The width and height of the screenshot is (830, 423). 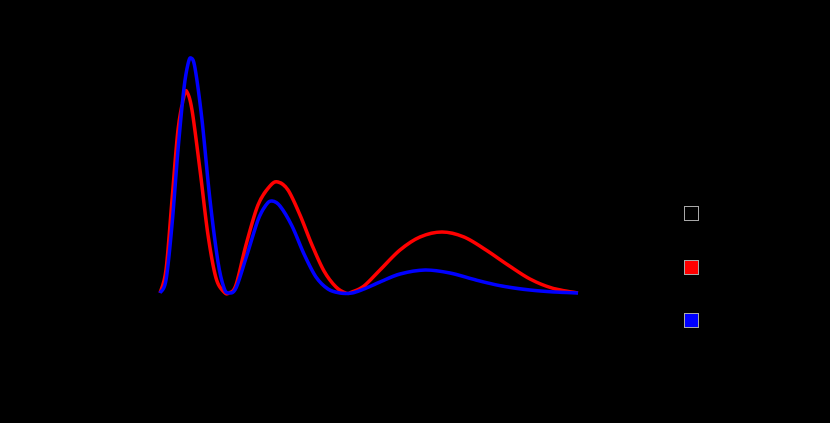 I want to click on legend-swatch-blue, so click(x=691, y=320).